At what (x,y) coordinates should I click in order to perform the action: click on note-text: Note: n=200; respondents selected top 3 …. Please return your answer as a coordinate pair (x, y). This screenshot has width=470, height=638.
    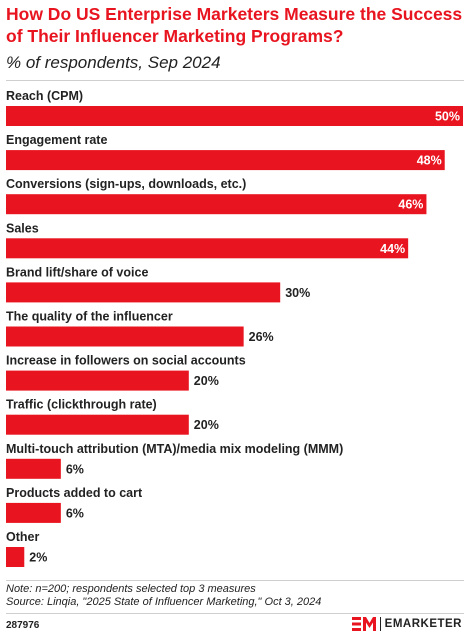
    Looking at the image, I should click on (131, 589).